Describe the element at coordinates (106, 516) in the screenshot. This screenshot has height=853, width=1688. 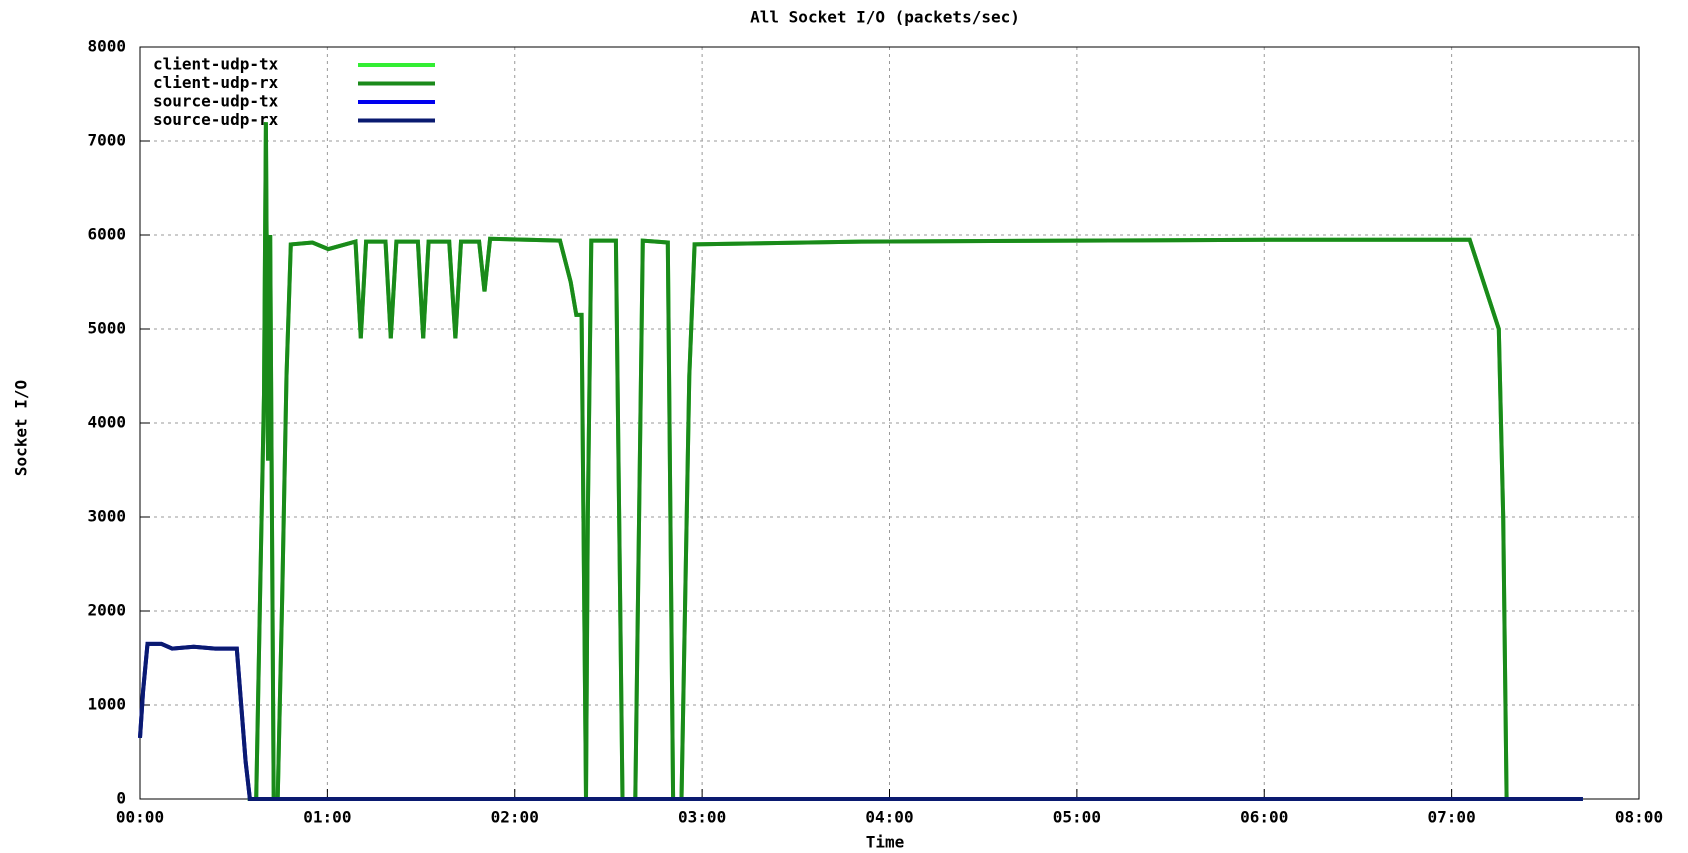
I see `y-tick-label: 3000` at that location.